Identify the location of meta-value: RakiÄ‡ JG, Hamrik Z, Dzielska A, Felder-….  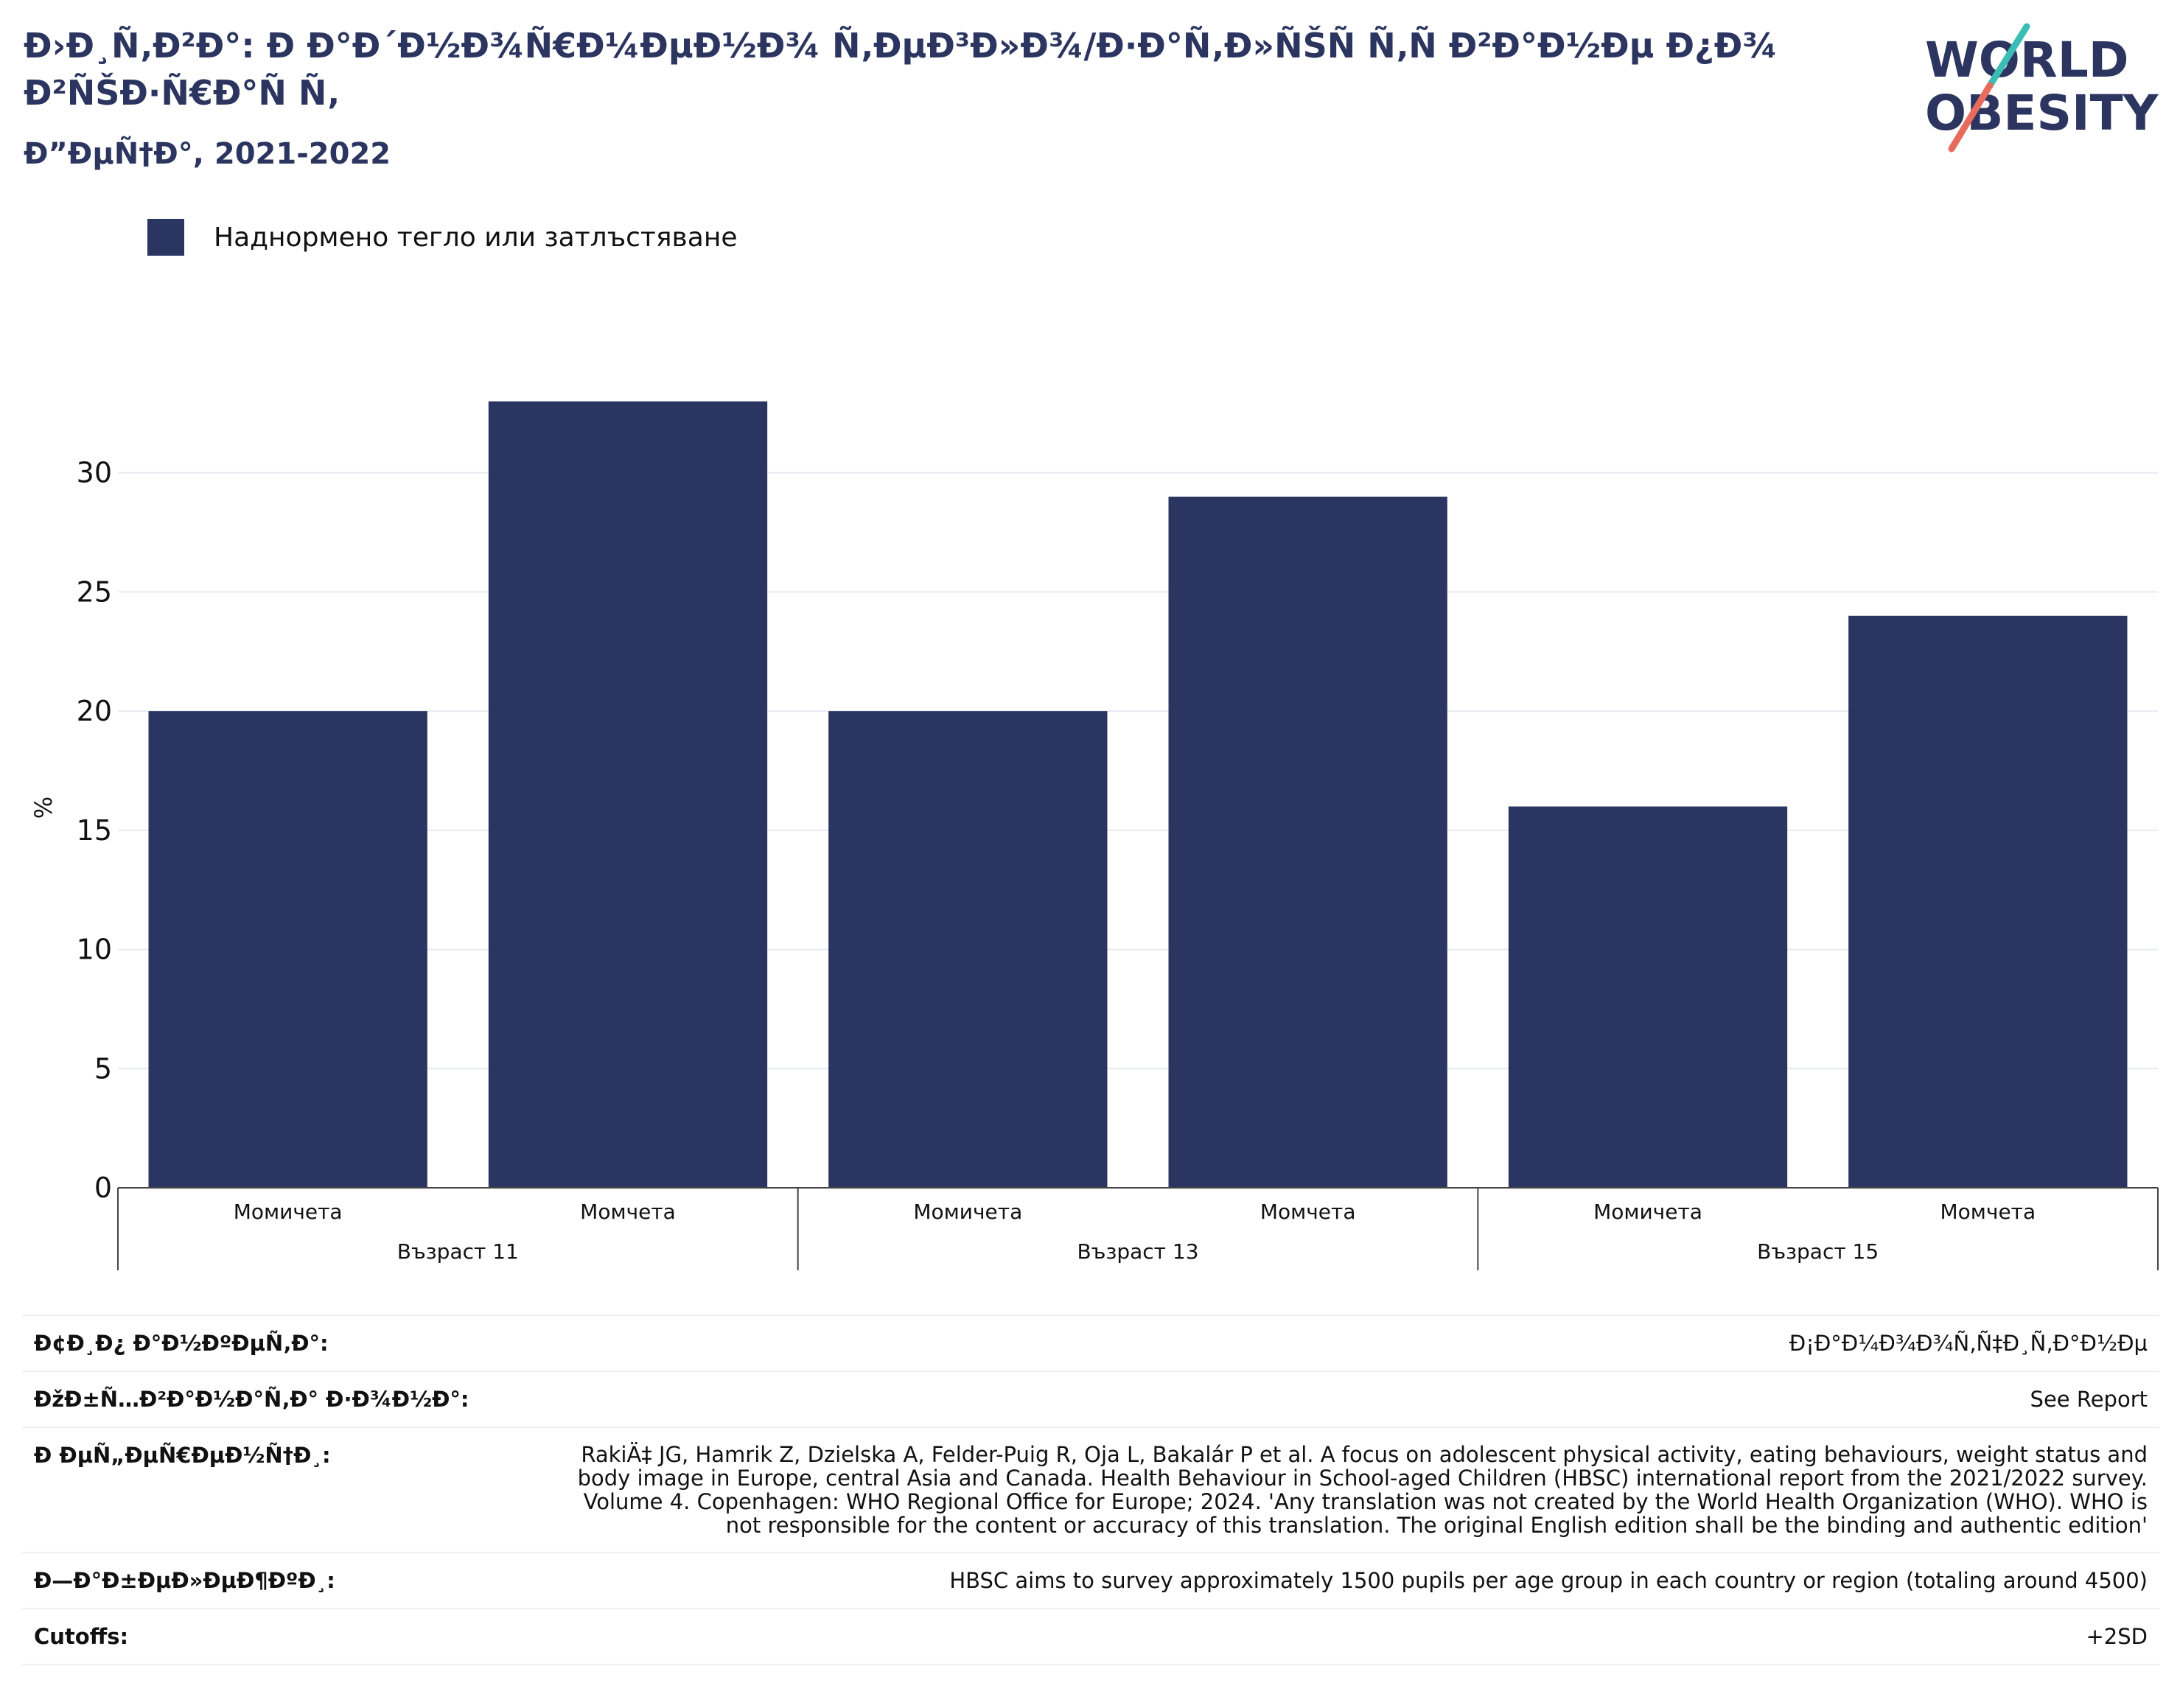
(1362, 1490).